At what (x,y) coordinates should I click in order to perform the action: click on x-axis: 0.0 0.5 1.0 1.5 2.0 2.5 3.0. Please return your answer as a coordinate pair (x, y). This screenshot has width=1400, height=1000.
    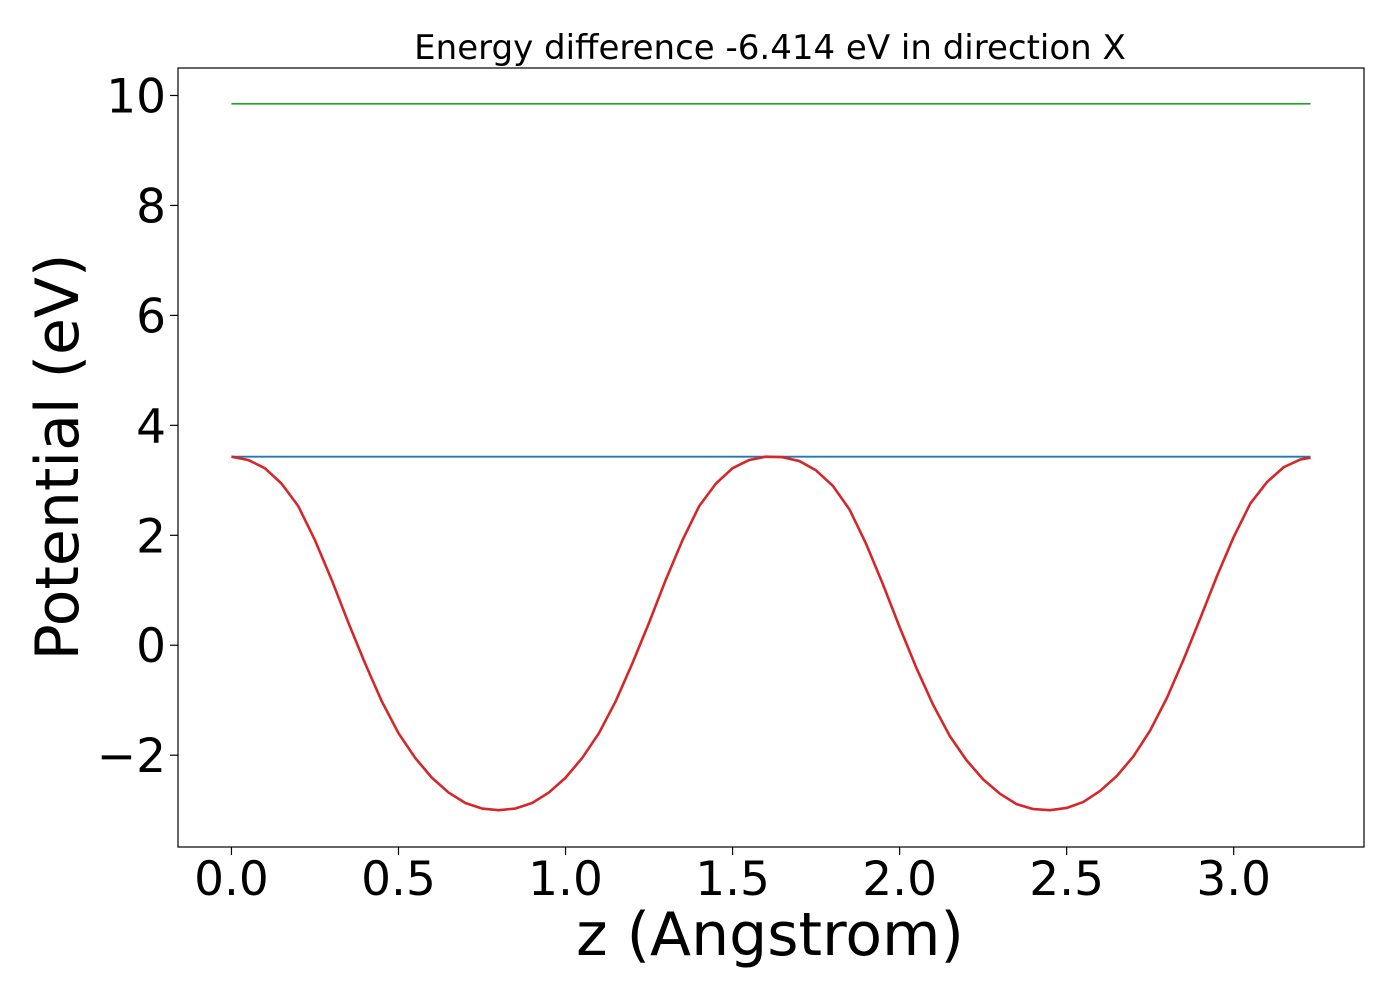
    Looking at the image, I should click on (732, 877).